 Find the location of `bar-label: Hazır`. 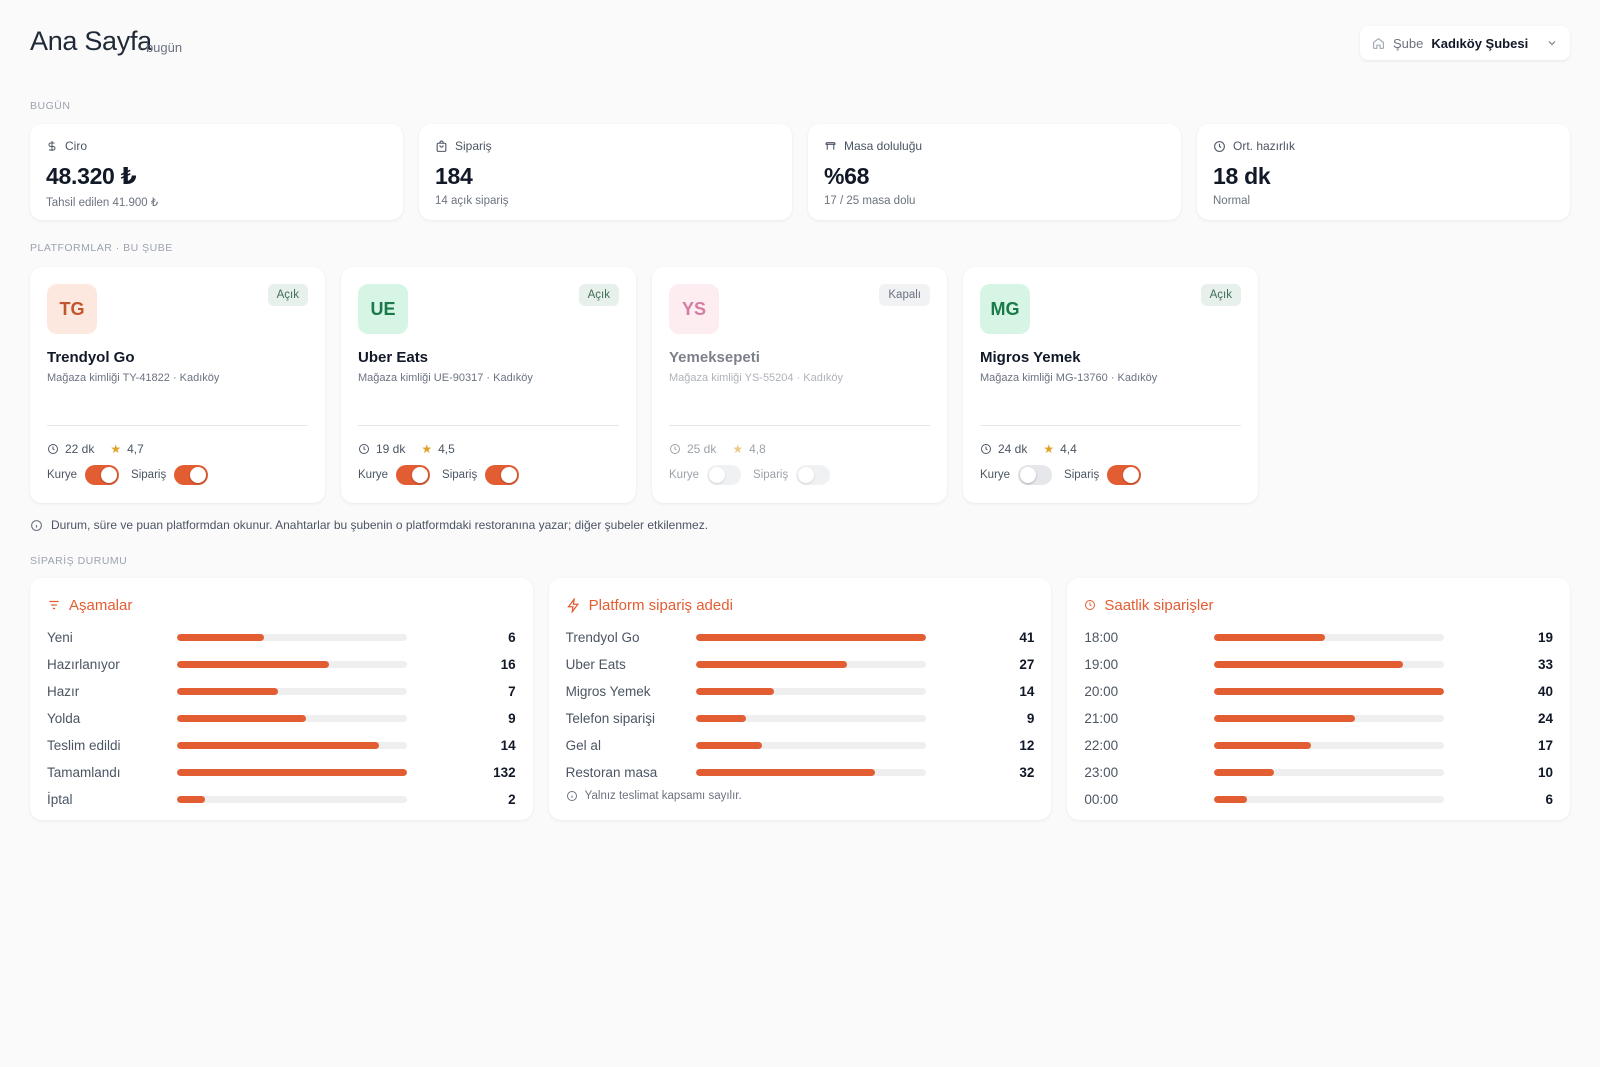

bar-label: Hazır is located at coordinates (63, 691).